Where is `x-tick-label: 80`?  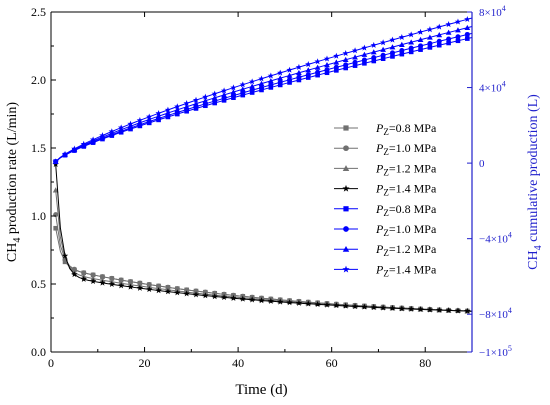
x-tick-label: 80 is located at coordinates (425, 363).